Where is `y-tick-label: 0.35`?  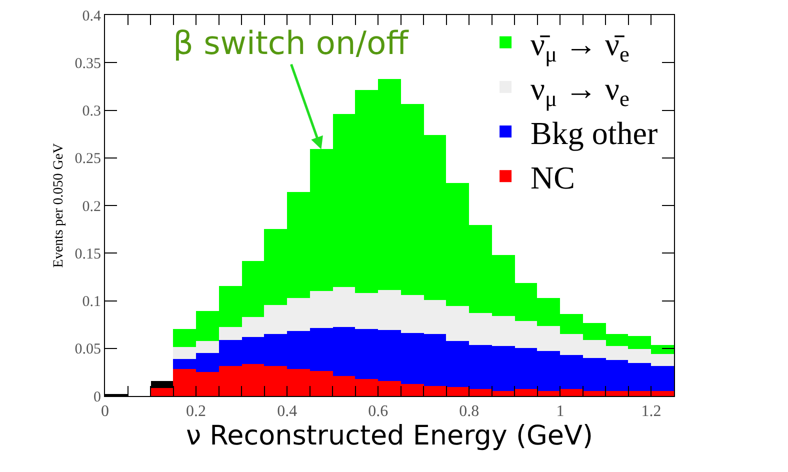
y-tick-label: 0.35 is located at coordinates (87, 64).